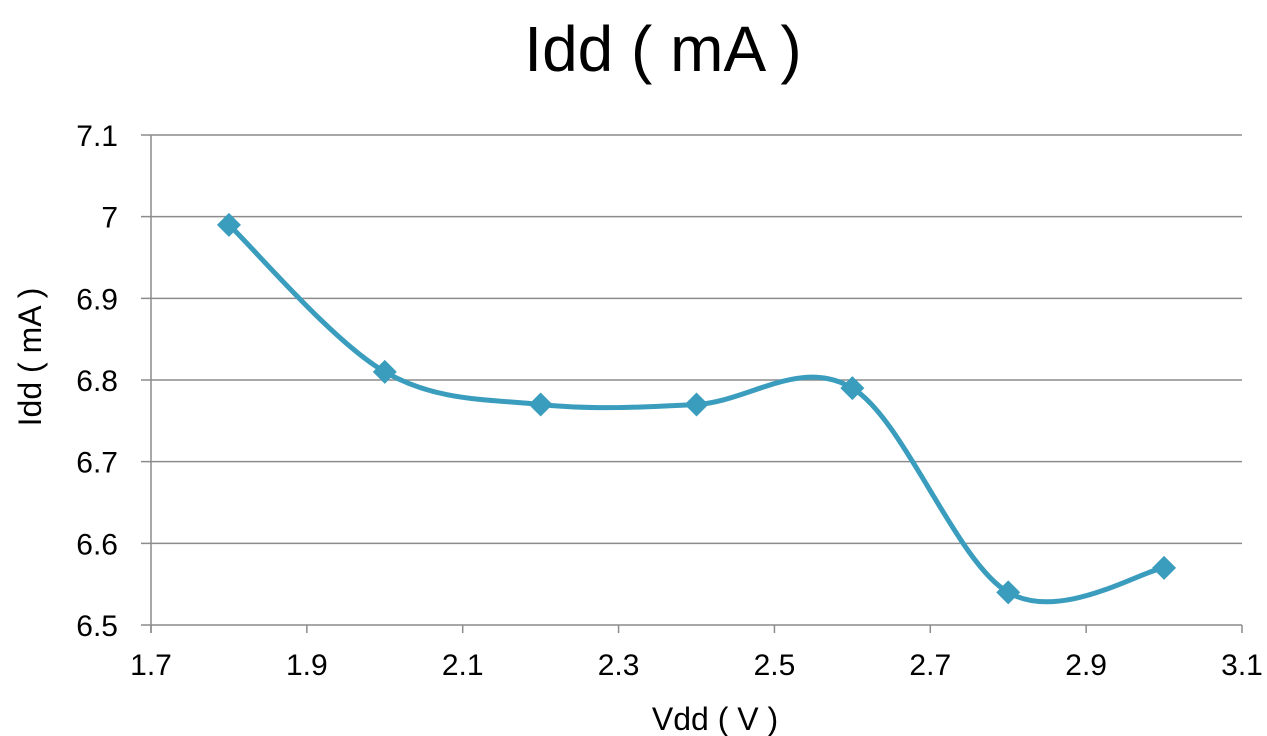 Image resolution: width=1267 pixels, height=736 pixels. Describe the element at coordinates (715, 718) in the screenshot. I see `x-axis-label: Vdd ( V )` at that location.